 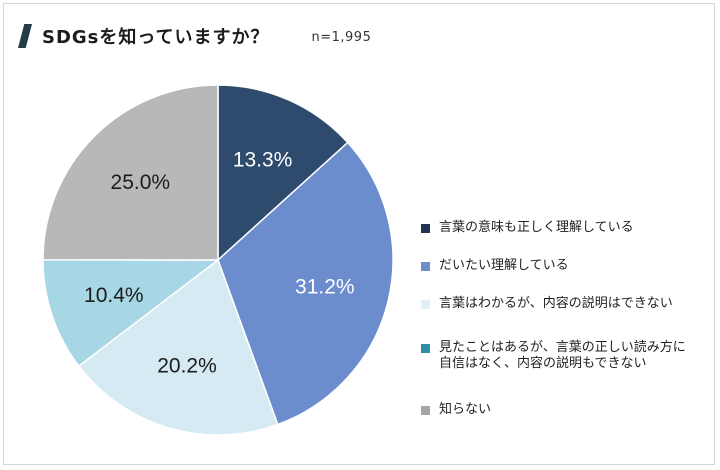 What do you see at coordinates (536, 227) in the screenshot?
I see `legend-label: 言葉の意味も正しく理解している` at bounding box center [536, 227].